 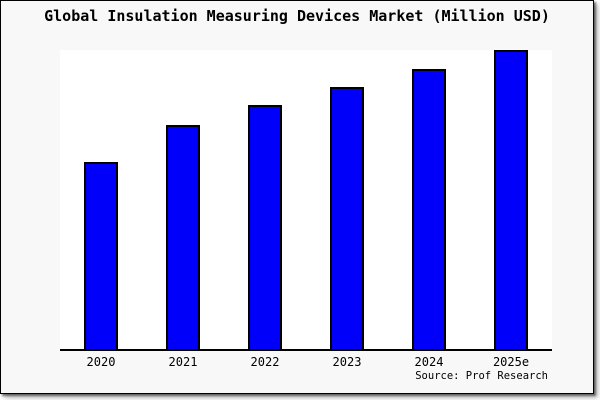 What do you see at coordinates (101, 255) in the screenshot?
I see `bar-2020` at bounding box center [101, 255].